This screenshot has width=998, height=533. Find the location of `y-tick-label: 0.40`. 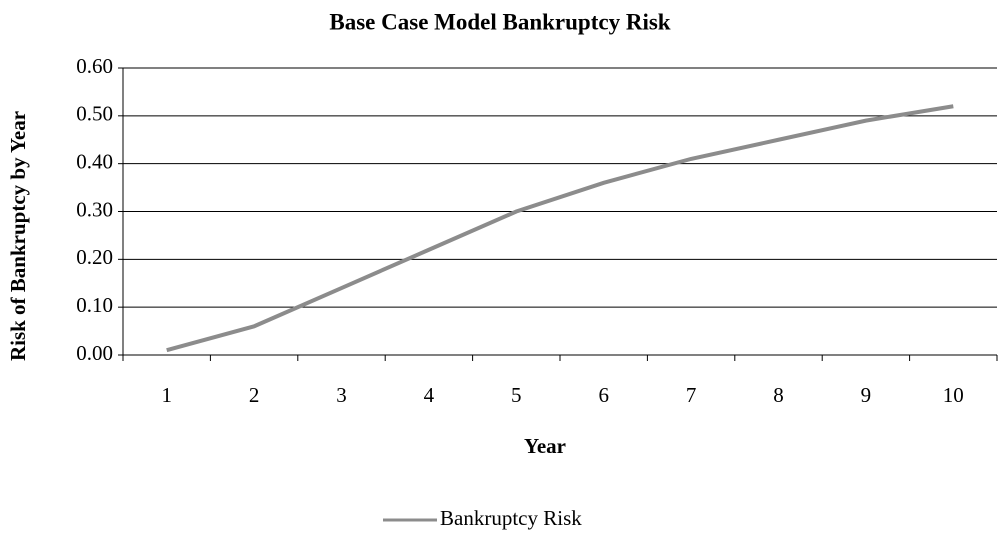

y-tick-label: 0.40 is located at coordinates (94, 161).